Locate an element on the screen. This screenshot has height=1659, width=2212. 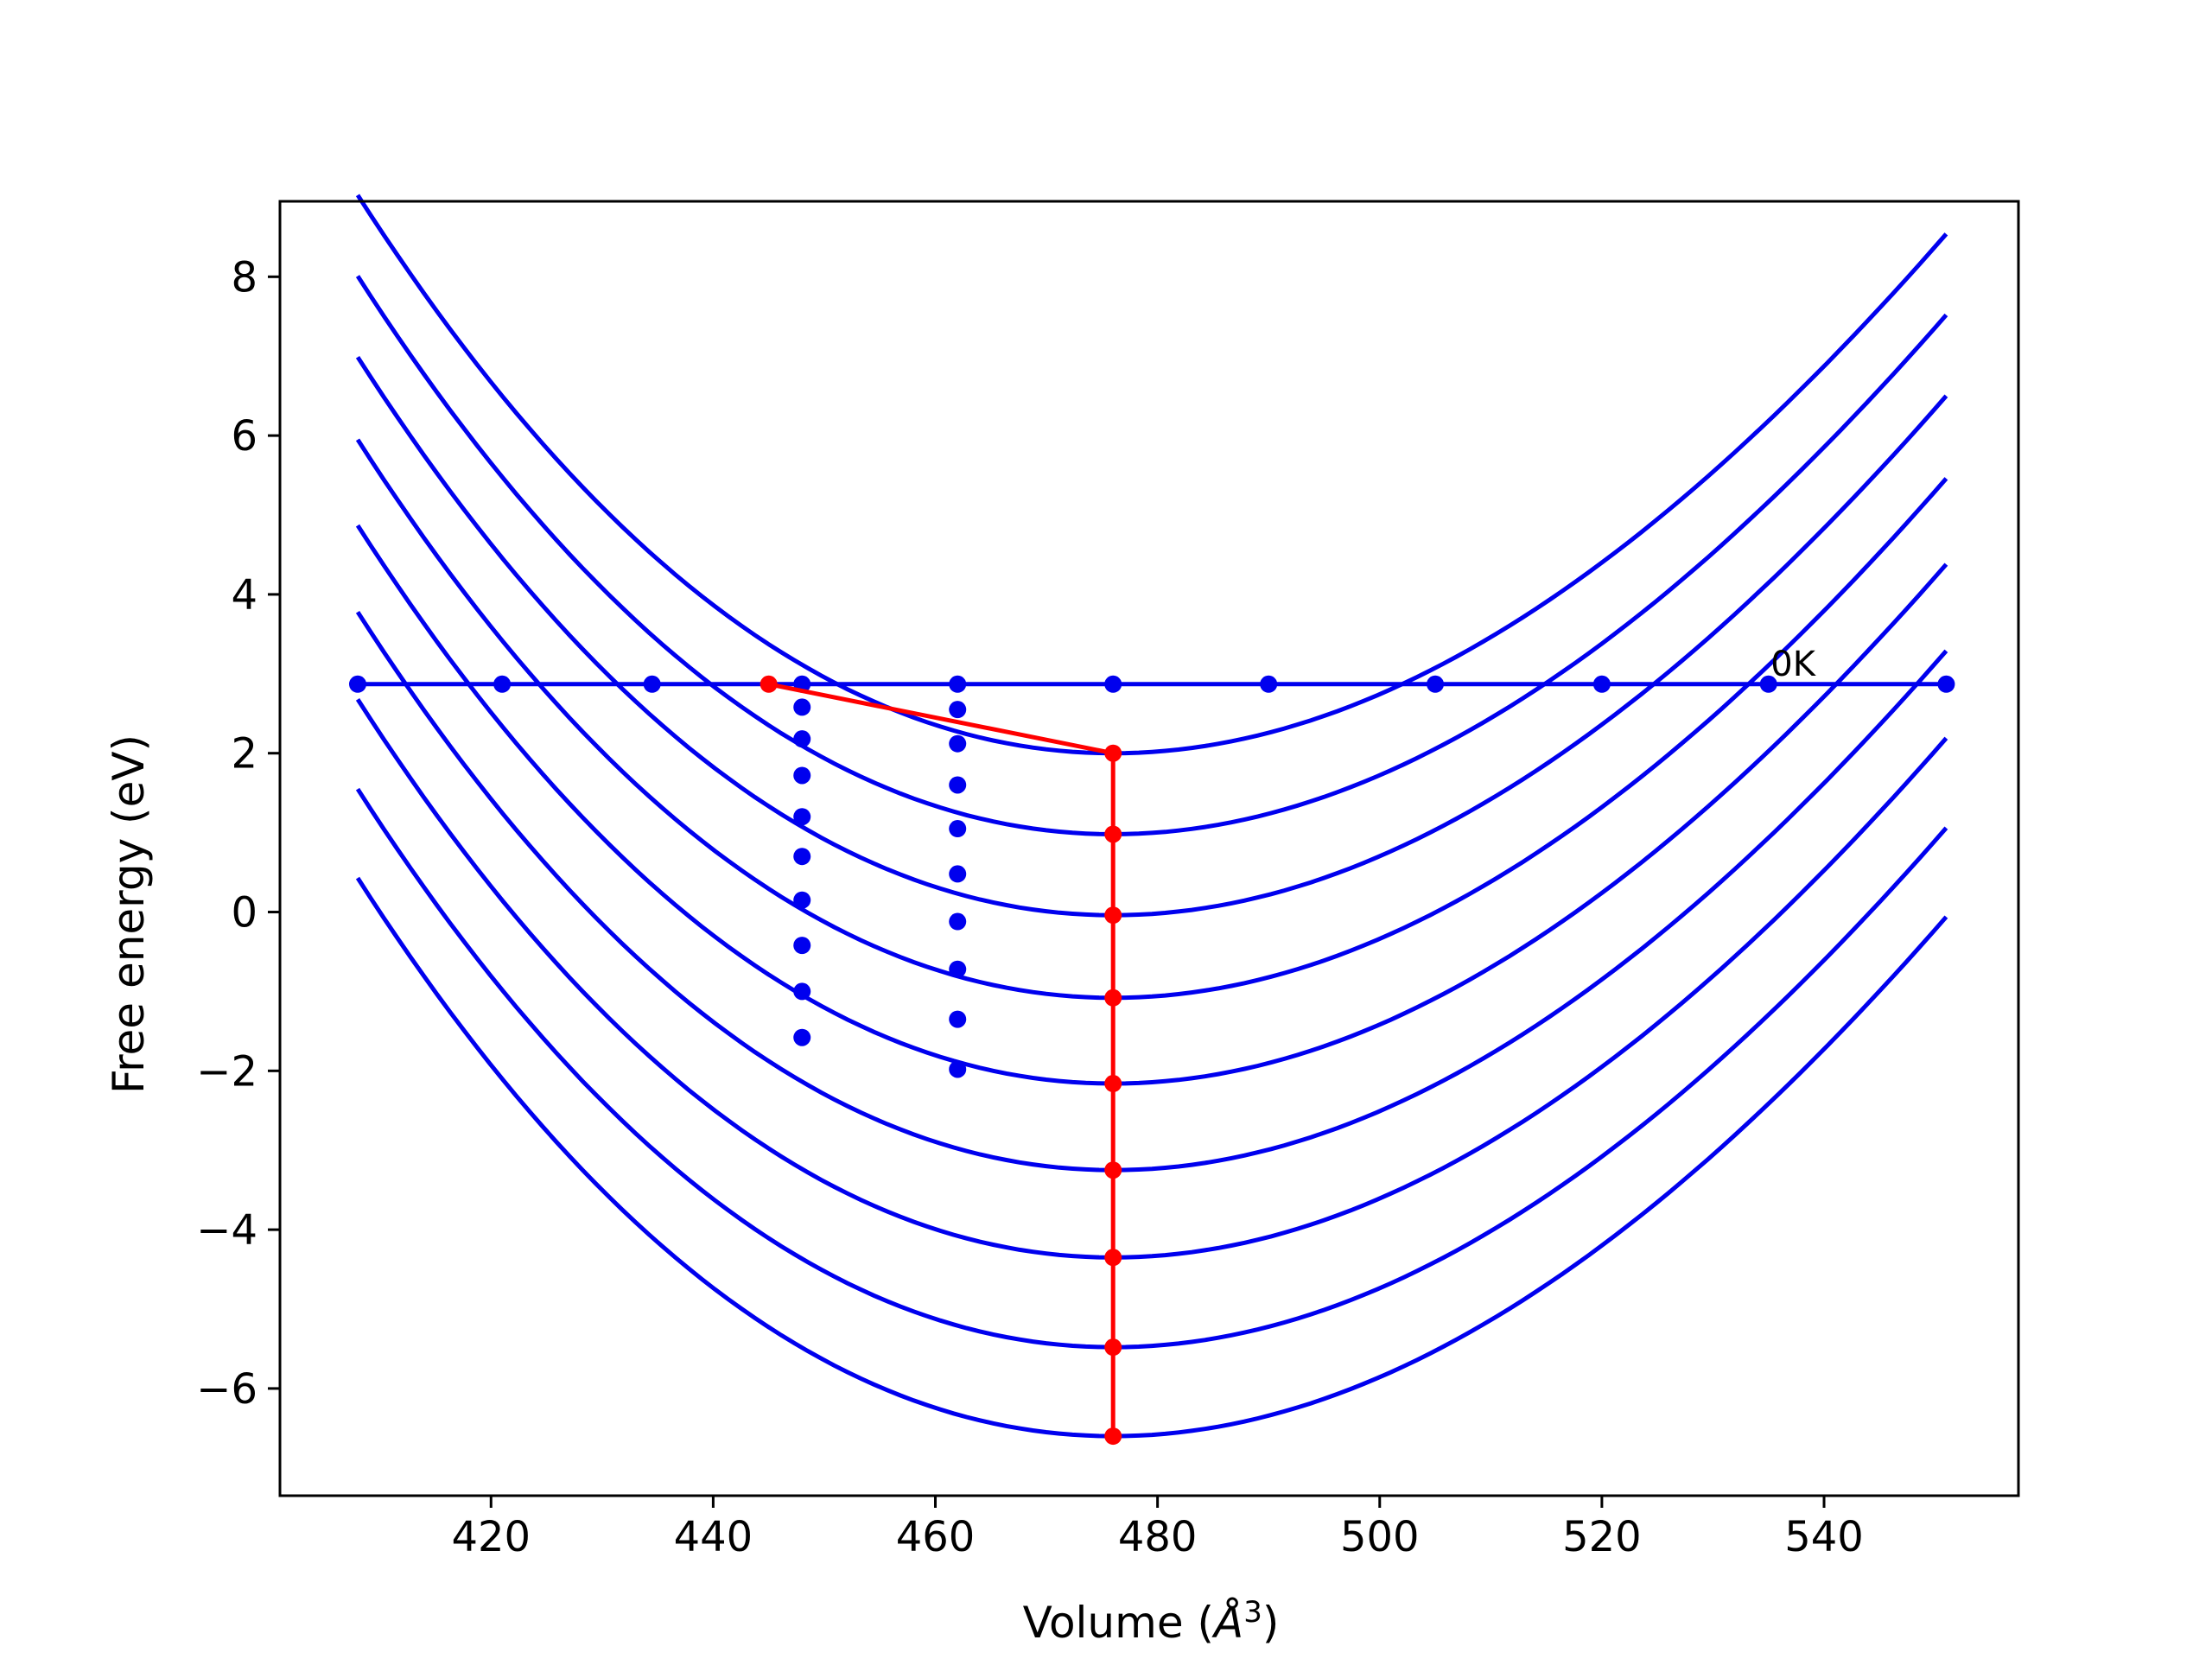
y-tick-label-8: 8 is located at coordinates (244, 277).